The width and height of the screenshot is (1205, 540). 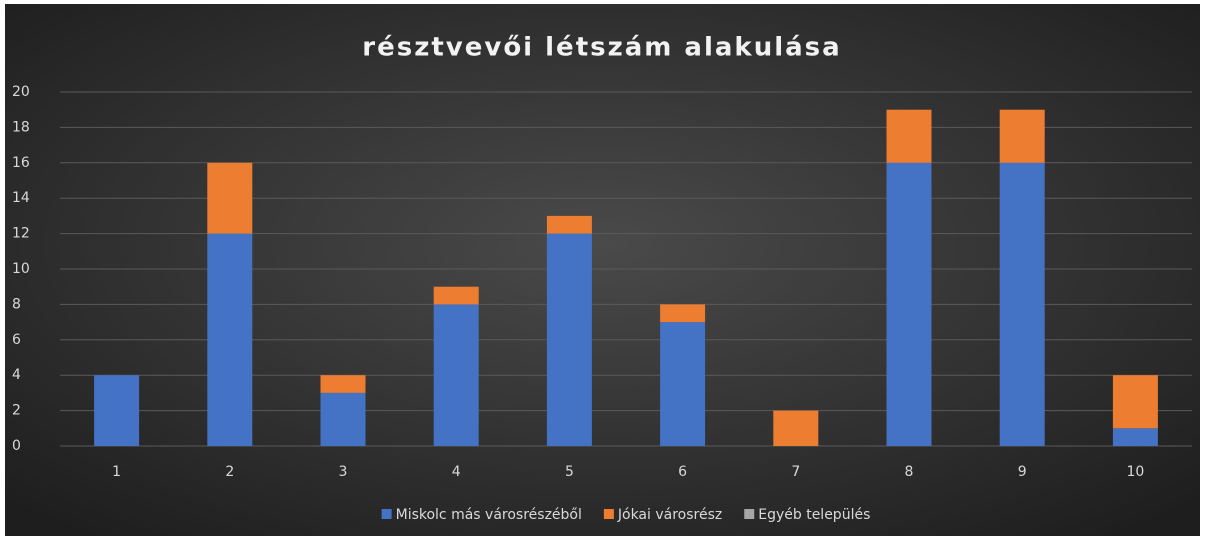 What do you see at coordinates (16, 411) in the screenshot?
I see `y-tick-label: 2` at bounding box center [16, 411].